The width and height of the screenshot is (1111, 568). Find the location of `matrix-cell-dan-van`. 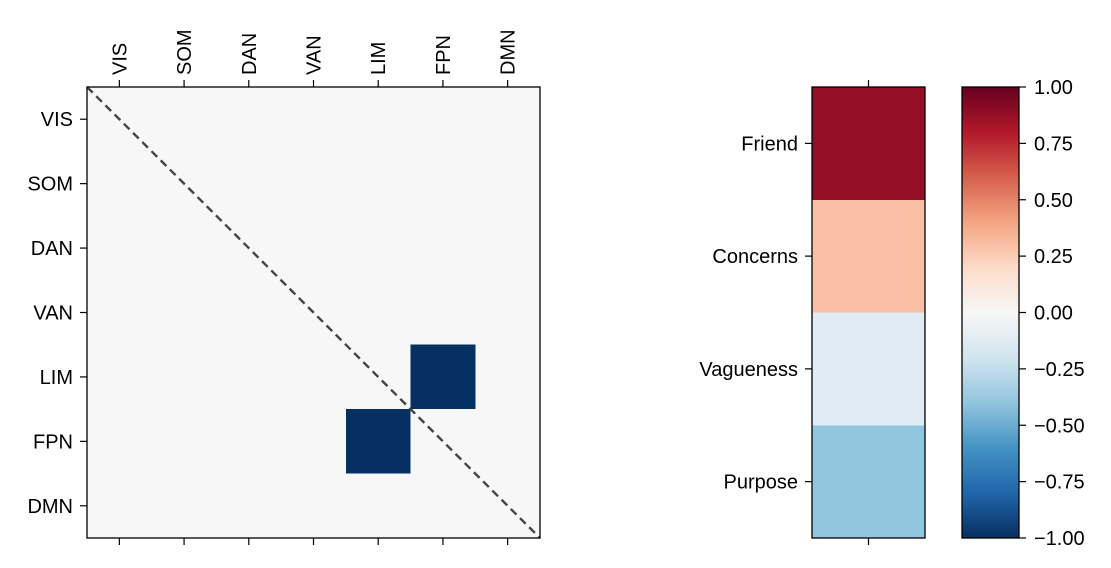

matrix-cell-dan-van is located at coordinates (314, 248).